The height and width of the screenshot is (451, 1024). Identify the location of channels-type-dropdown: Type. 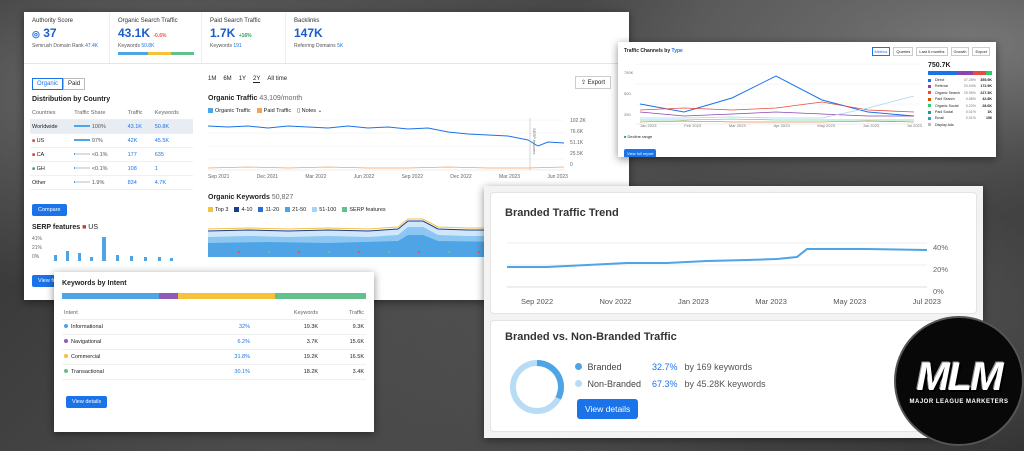
(677, 51).